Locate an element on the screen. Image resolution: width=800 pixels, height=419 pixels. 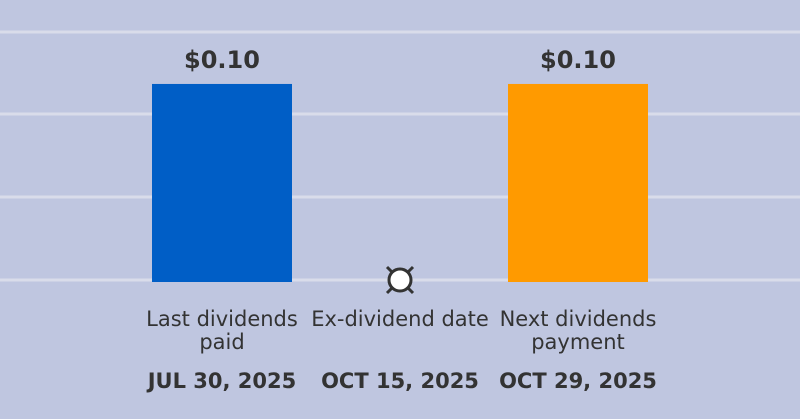
date-label: JUL 30, 2025 is located at coordinates (222, 381).